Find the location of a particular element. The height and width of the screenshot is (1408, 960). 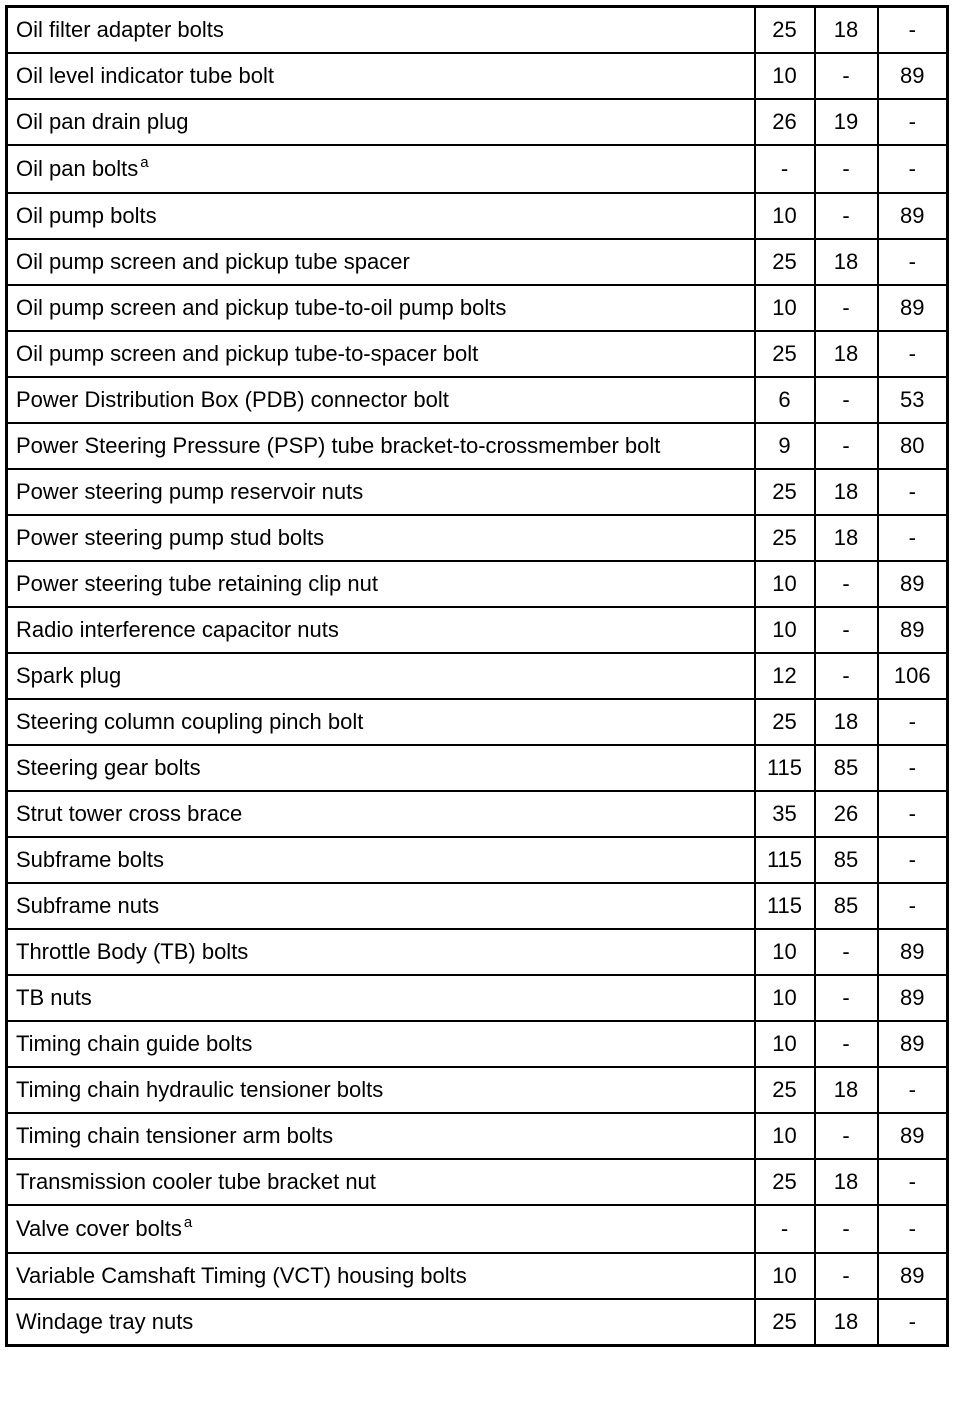

item-label: Timing chain tensioner arm bolts is located at coordinates (175, 1135).